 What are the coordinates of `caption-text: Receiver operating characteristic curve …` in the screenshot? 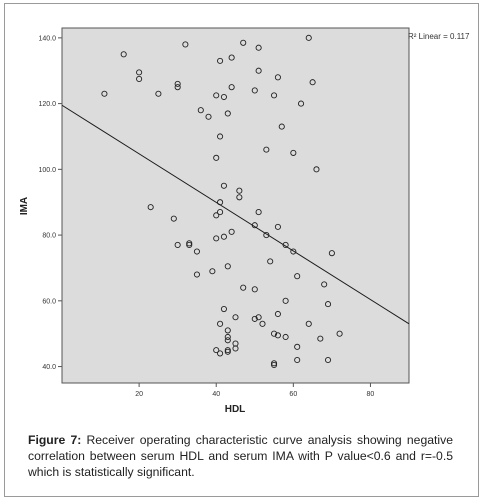 It's located at (240, 456).